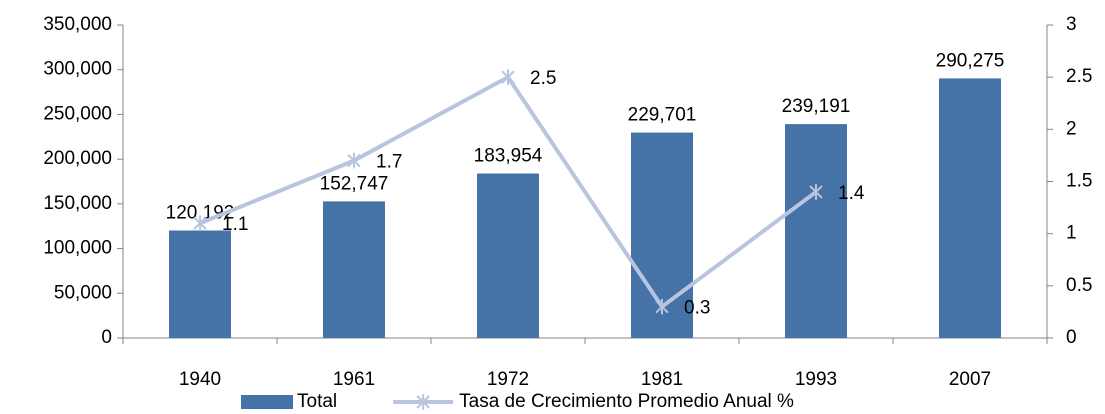 This screenshot has height=414, width=1105. I want to click on legend-label: Tasa de Crecimiento Promedio Anual %, so click(626, 401).